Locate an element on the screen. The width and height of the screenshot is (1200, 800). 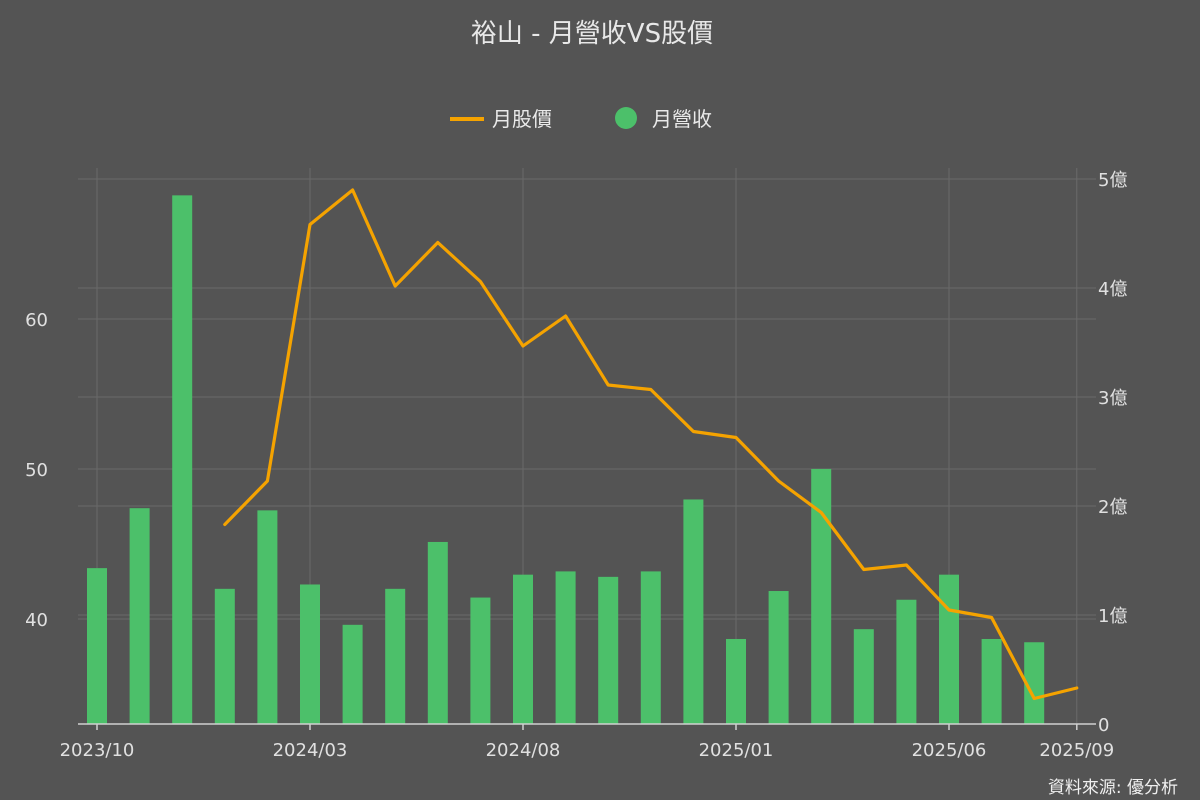
y-right-tick-label: 0 is located at coordinates (1103, 725).